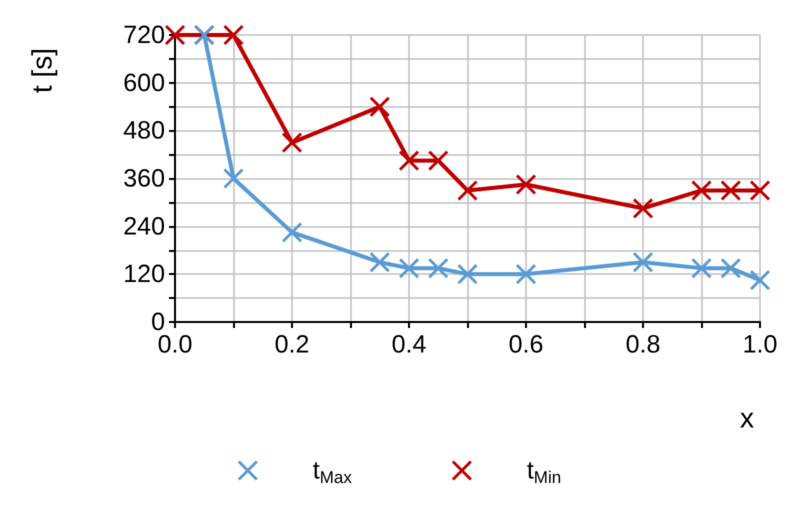 The height and width of the screenshot is (507, 799). What do you see at coordinates (144, 178) in the screenshot?
I see `y-tick-label: 360` at bounding box center [144, 178].